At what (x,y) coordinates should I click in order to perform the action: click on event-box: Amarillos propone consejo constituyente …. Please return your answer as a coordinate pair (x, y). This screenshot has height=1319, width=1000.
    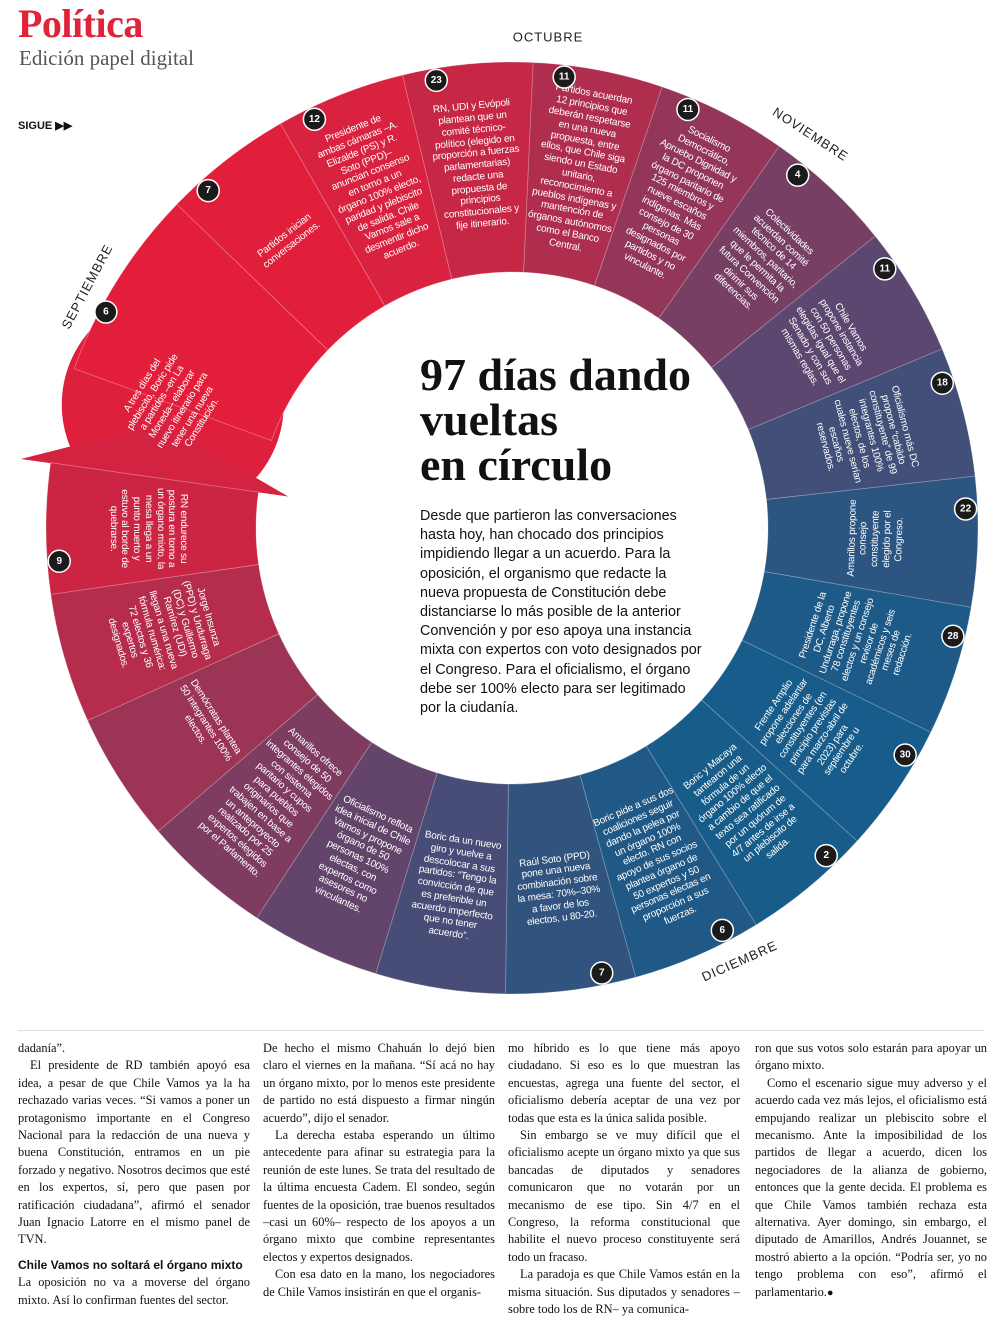
    Looking at the image, I should click on (875, 538).